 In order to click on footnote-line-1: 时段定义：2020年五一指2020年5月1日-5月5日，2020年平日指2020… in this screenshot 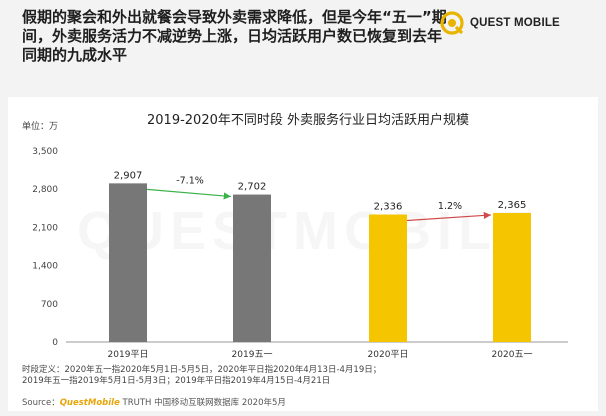, I will do `click(202, 370)`.